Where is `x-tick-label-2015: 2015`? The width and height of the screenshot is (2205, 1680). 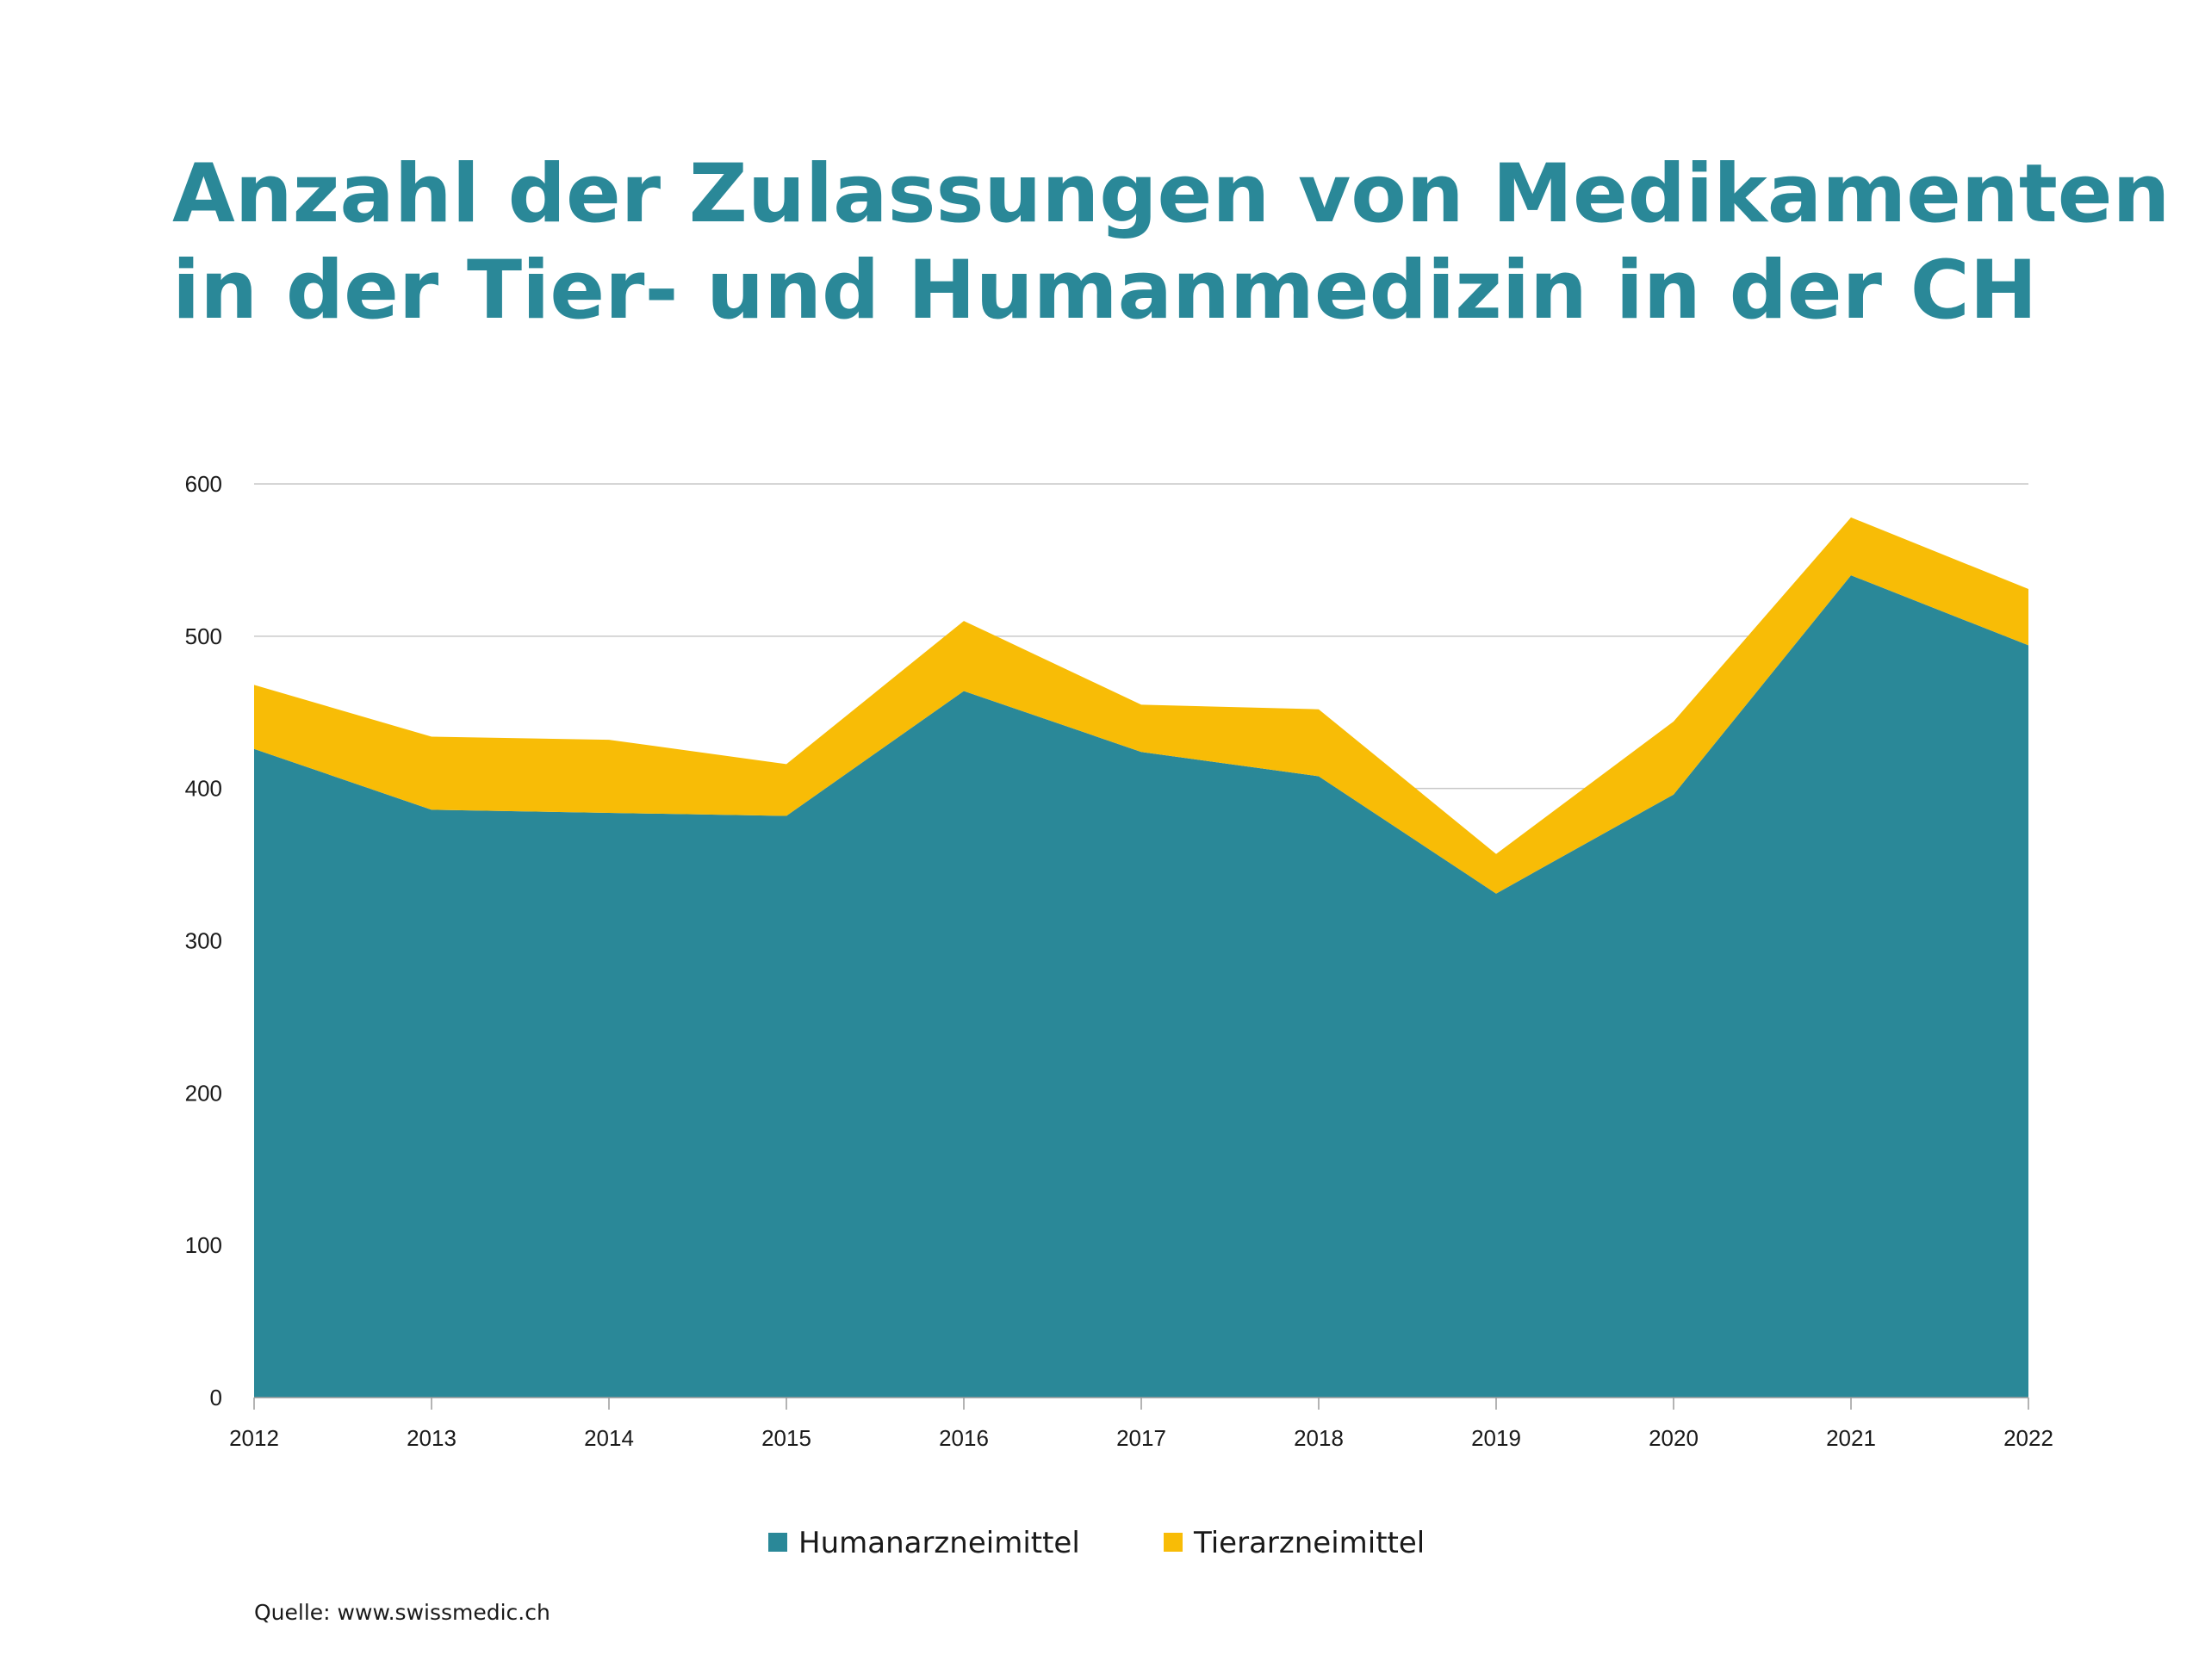 x-tick-label-2015: 2015 is located at coordinates (786, 1438).